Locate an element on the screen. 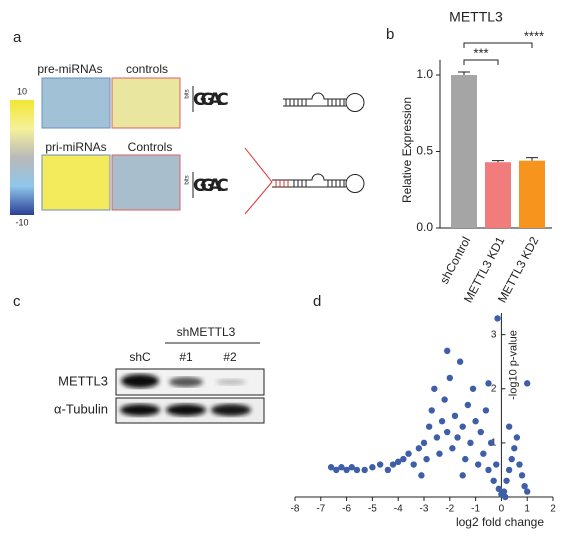  western-blot is located at coordinates (190, 396).